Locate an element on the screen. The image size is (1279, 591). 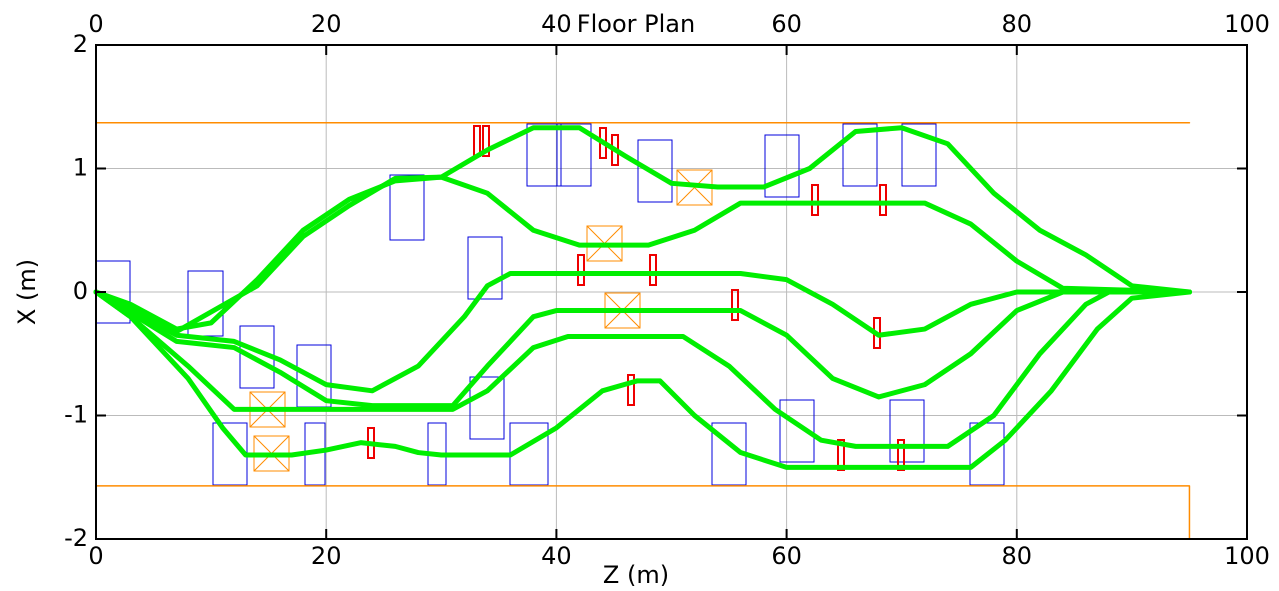
y-tick-label: 0 is located at coordinates (80, 291).